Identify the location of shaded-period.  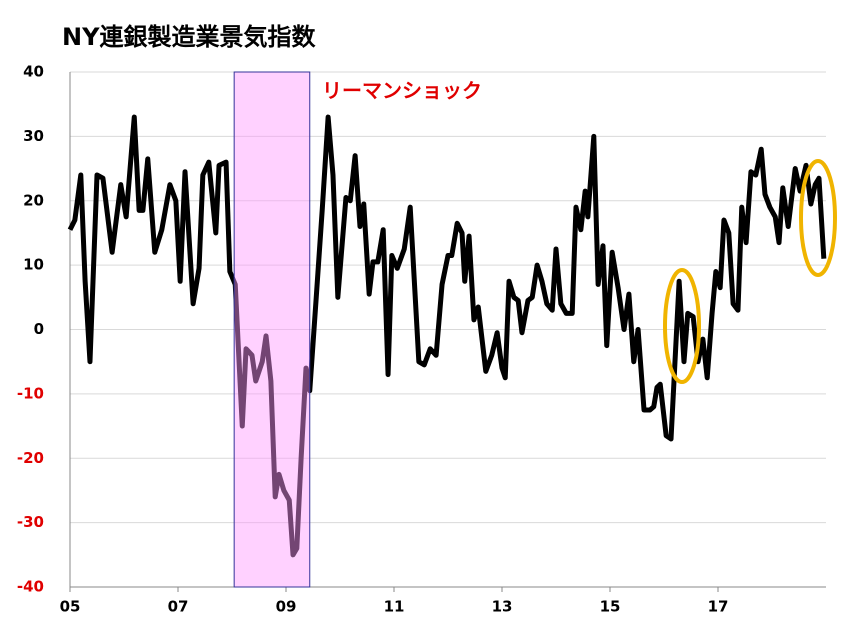
(272, 329).